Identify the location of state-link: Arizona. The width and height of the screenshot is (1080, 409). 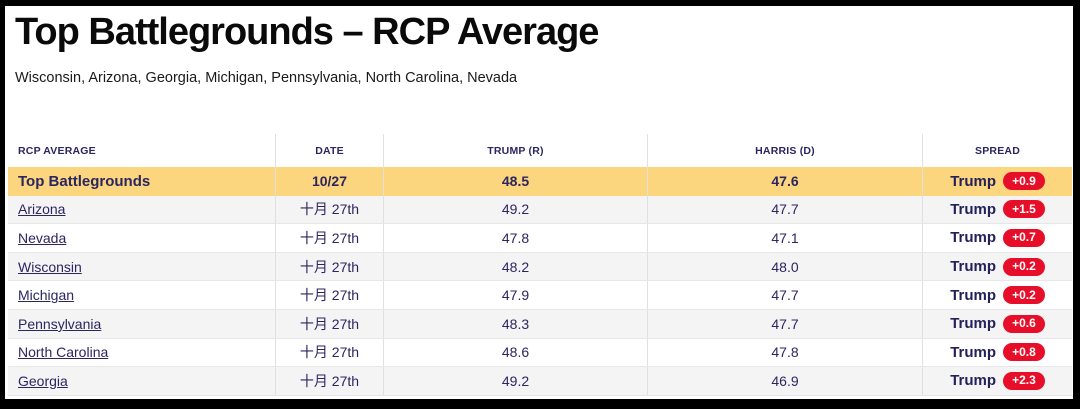
(42, 209).